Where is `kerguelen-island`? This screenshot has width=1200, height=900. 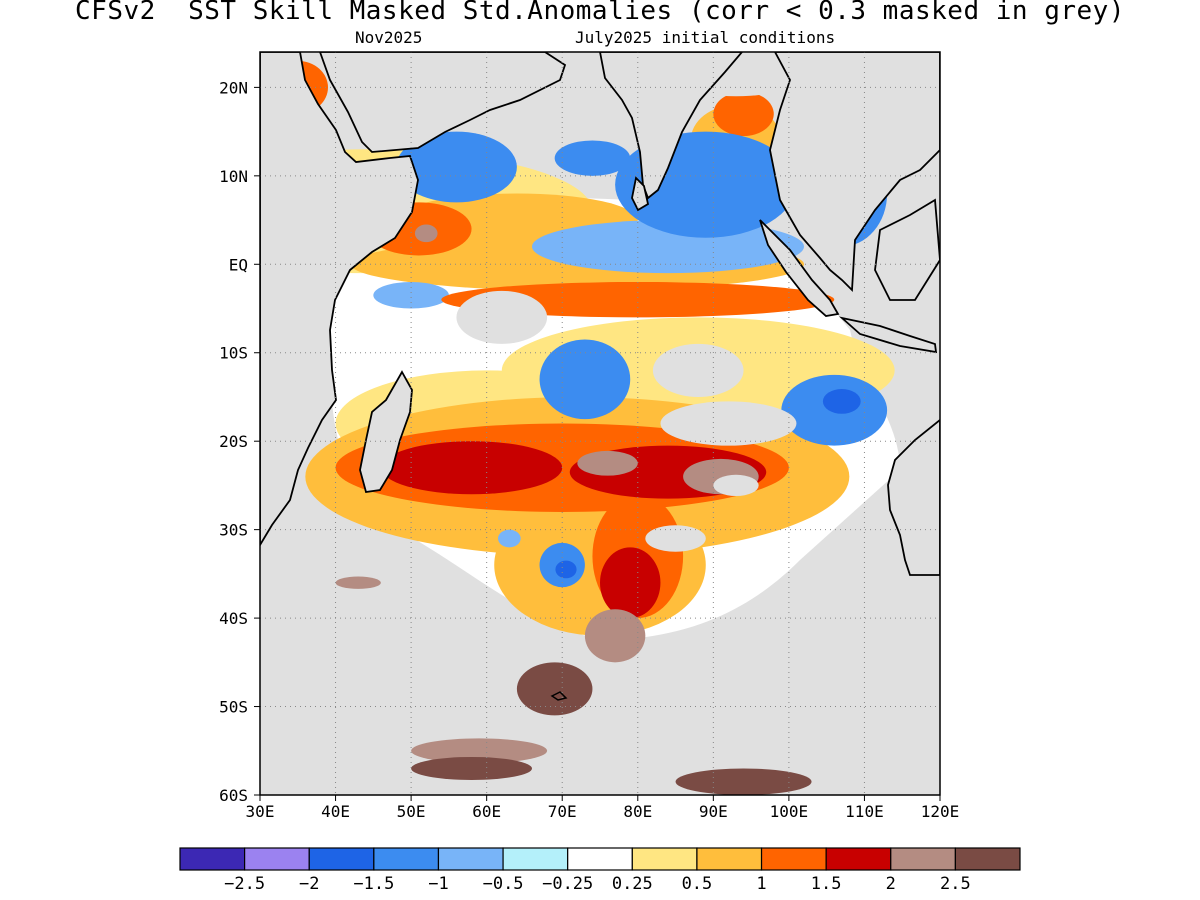
kerguelen-island is located at coordinates (559, 696).